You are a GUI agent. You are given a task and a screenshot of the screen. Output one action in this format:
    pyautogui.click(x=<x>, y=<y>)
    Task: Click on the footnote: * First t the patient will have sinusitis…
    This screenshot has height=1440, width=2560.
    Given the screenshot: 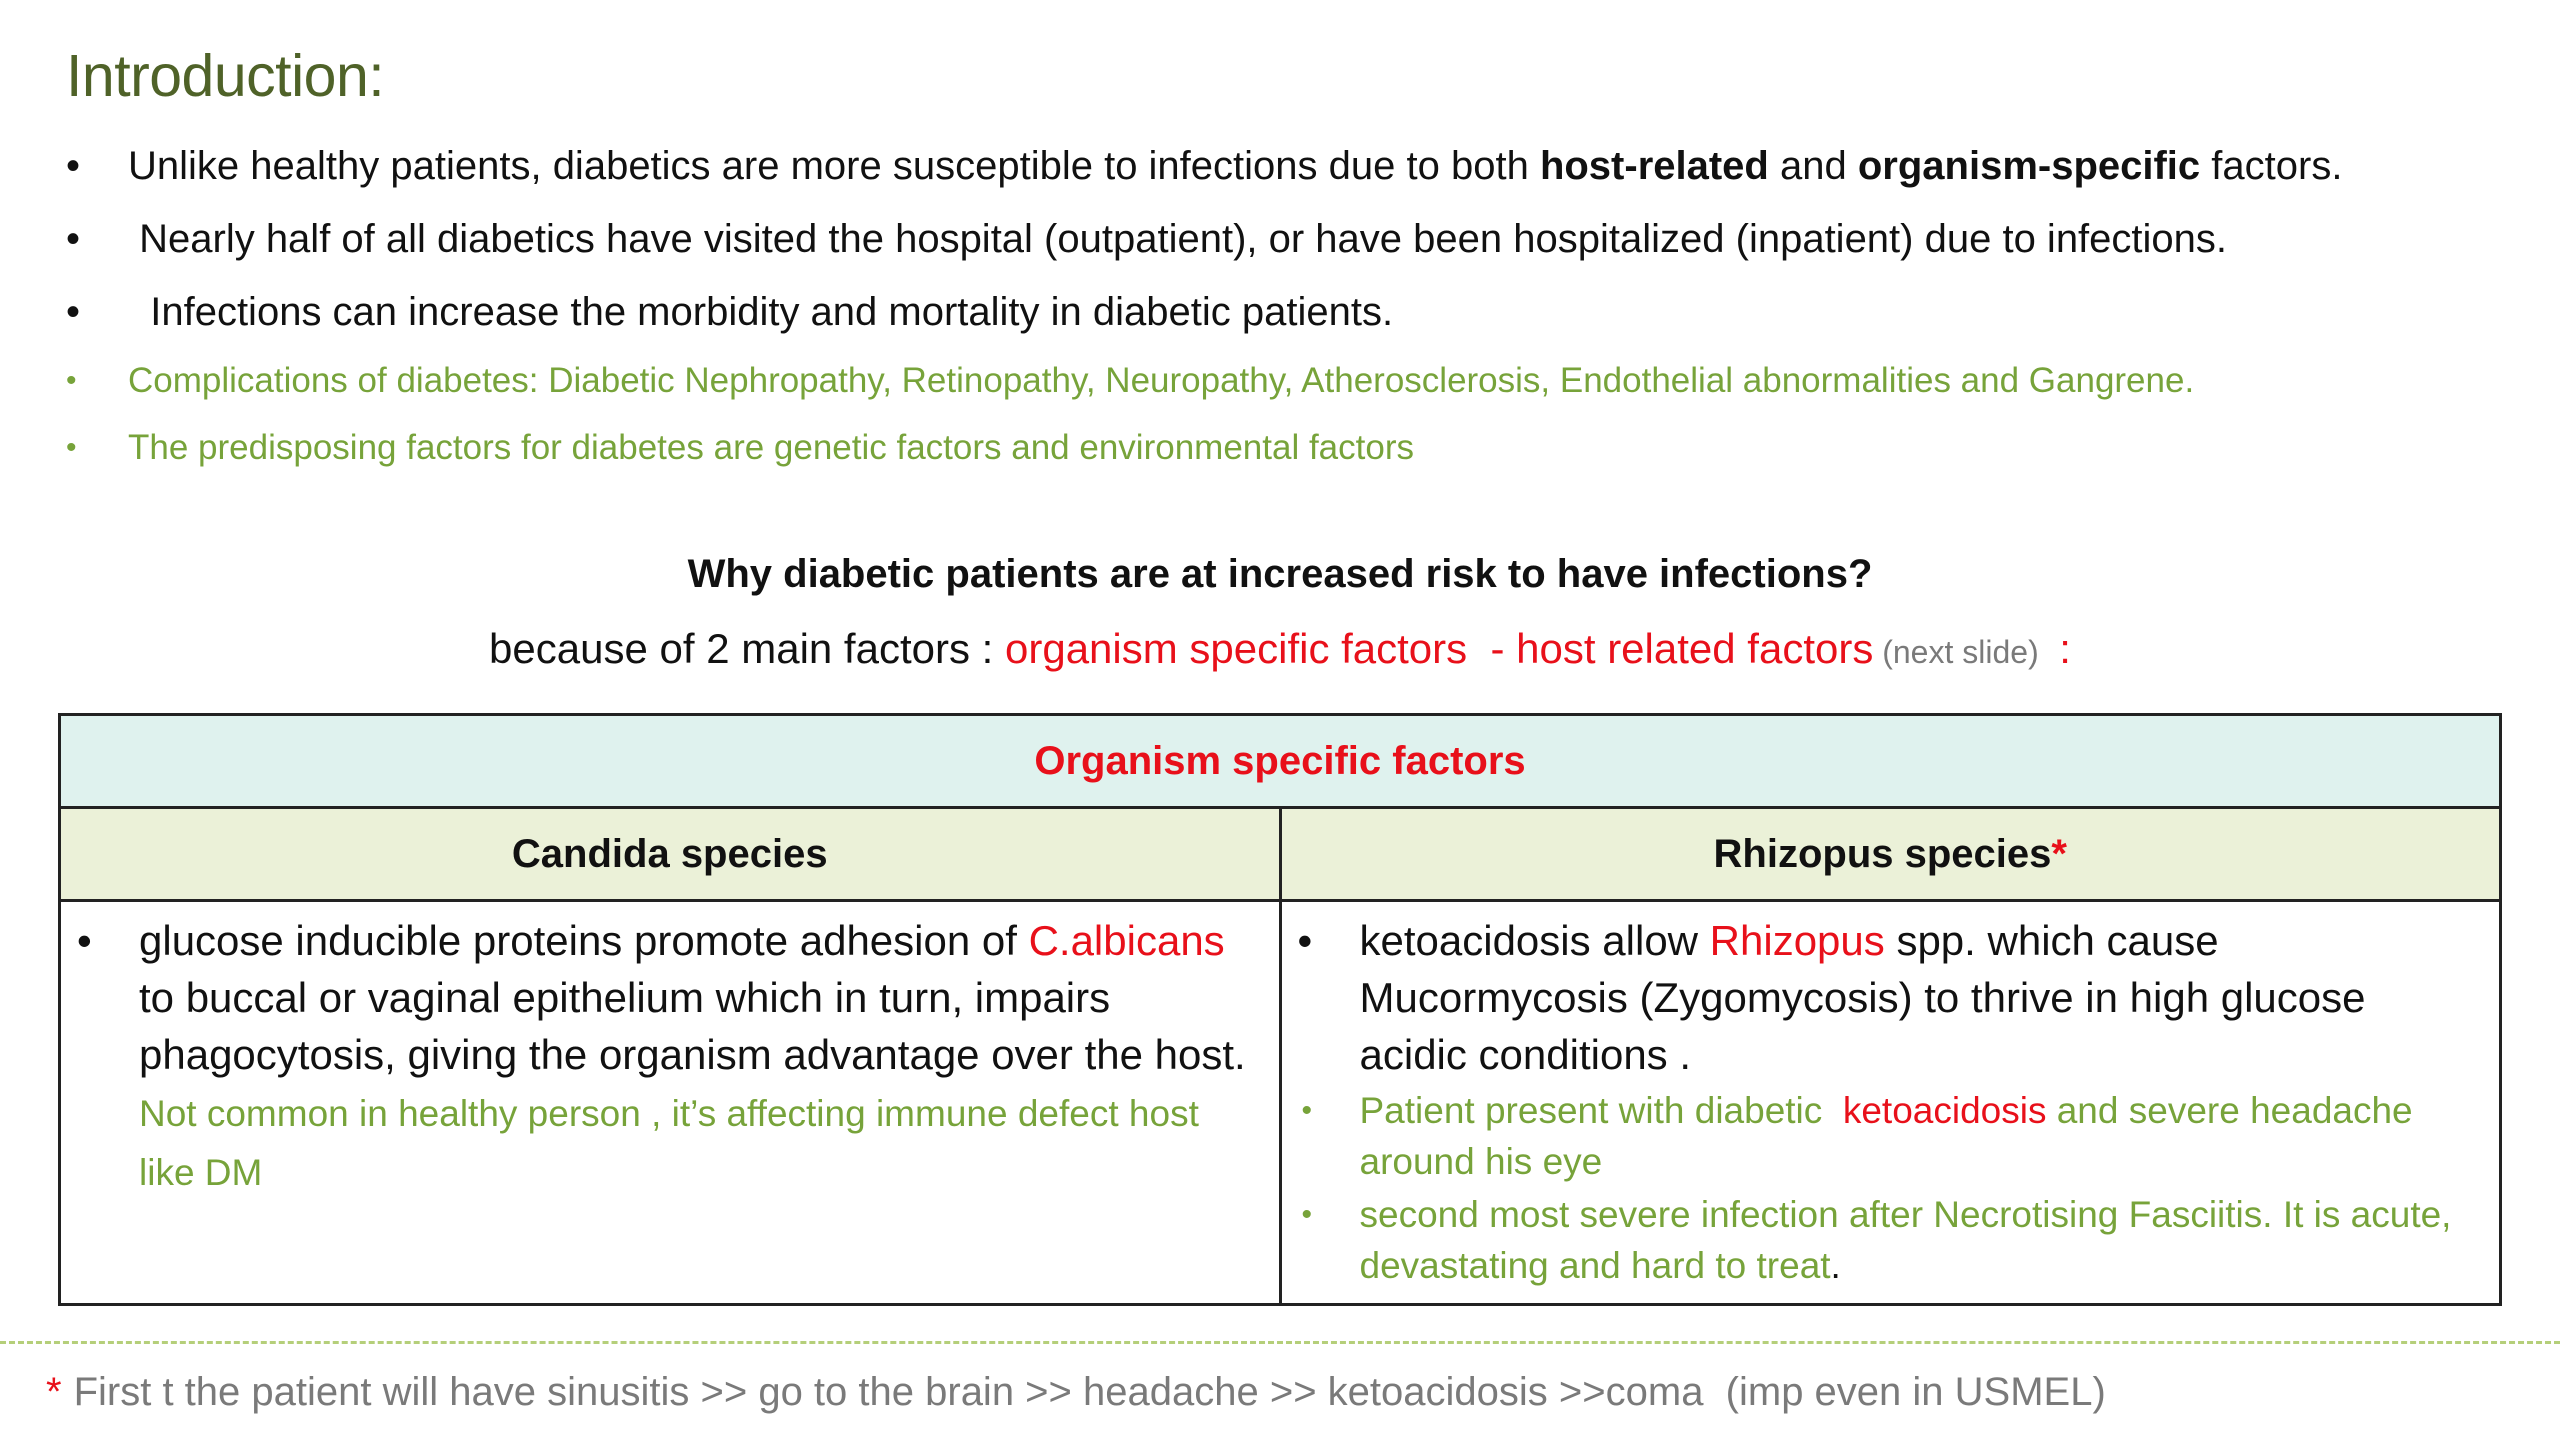 What is the action you would take?
    pyautogui.click(x=1076, y=1392)
    